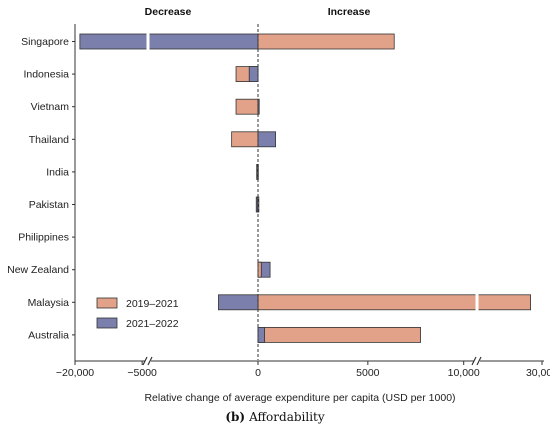 This screenshot has height=429, width=550. Describe the element at coordinates (49, 140) in the screenshot. I see `y-label-thailand: Thailand` at that location.